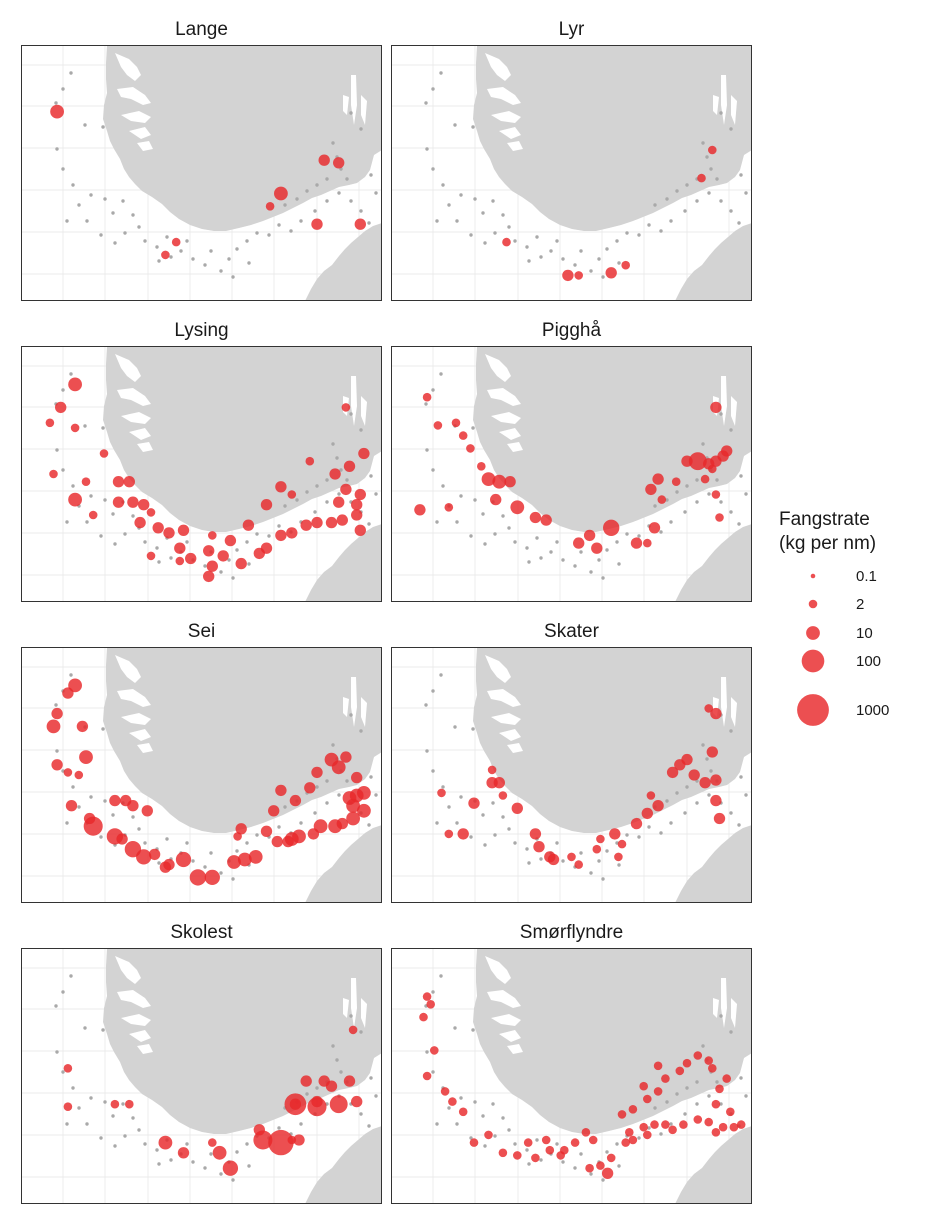 The width and height of the screenshot is (926, 1214). I want to click on panel-skater: Skater, so click(571, 762).